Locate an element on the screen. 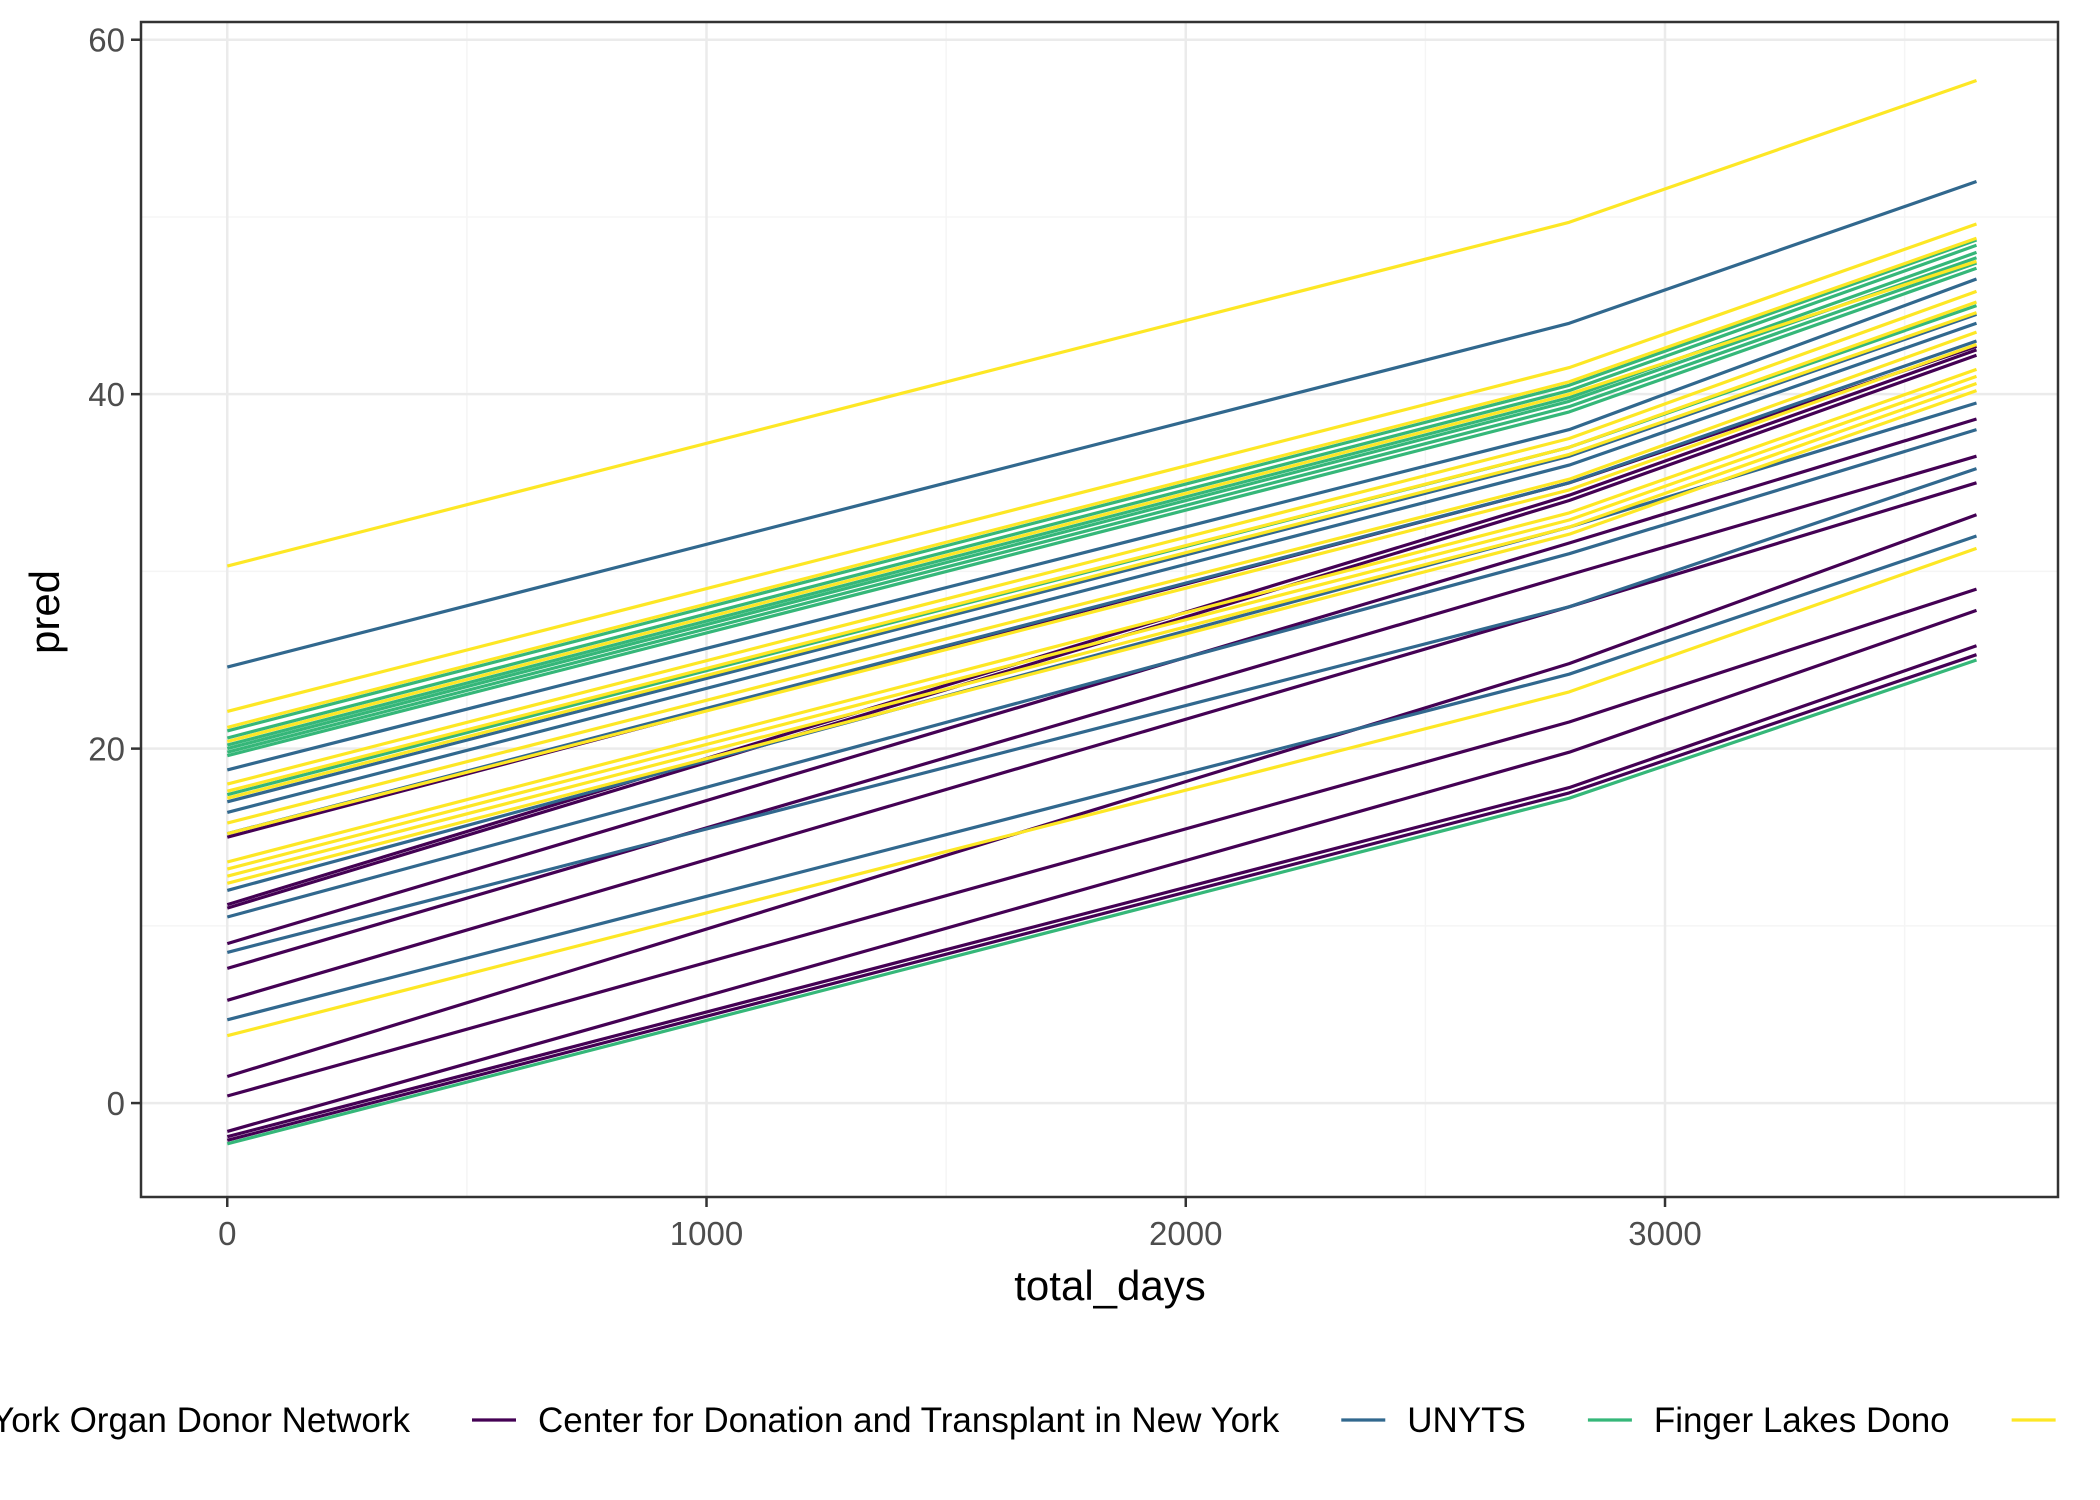  x-tick-label: 1000 is located at coordinates (706, 1233).